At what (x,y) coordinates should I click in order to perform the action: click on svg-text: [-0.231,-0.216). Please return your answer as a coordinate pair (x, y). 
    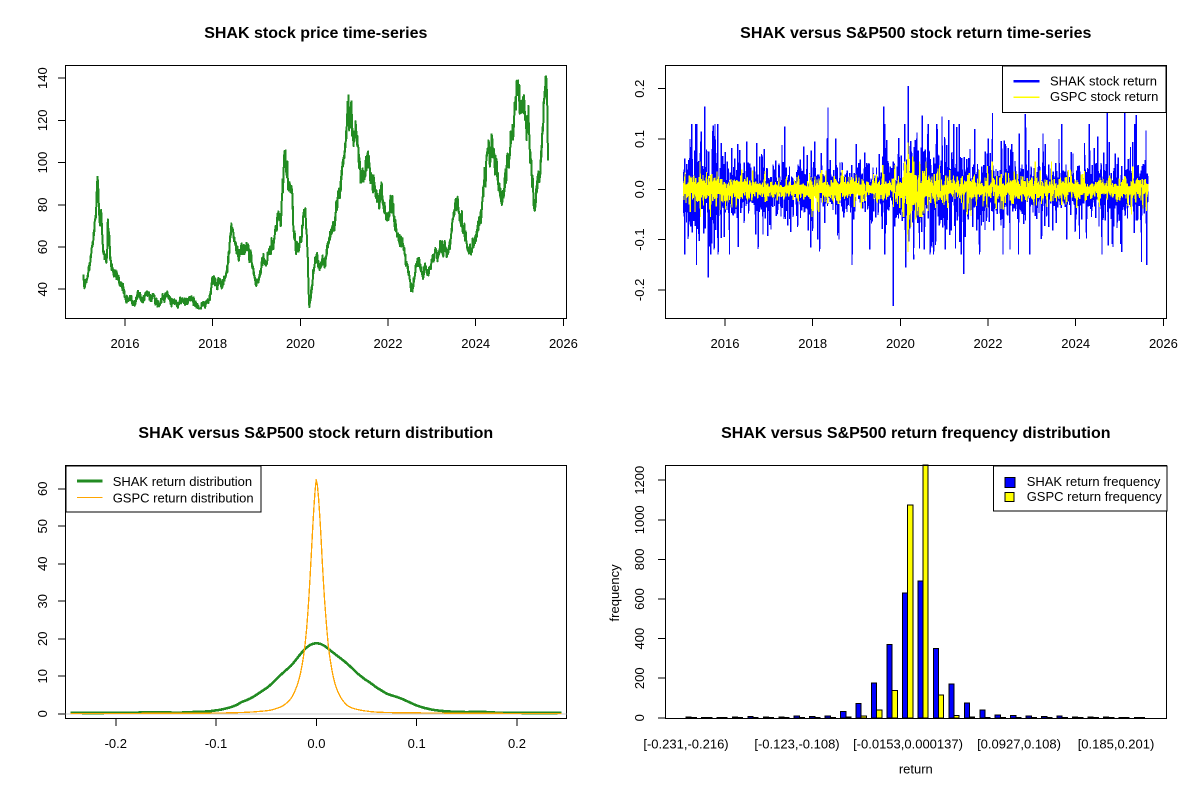
    Looking at the image, I should click on (685, 744).